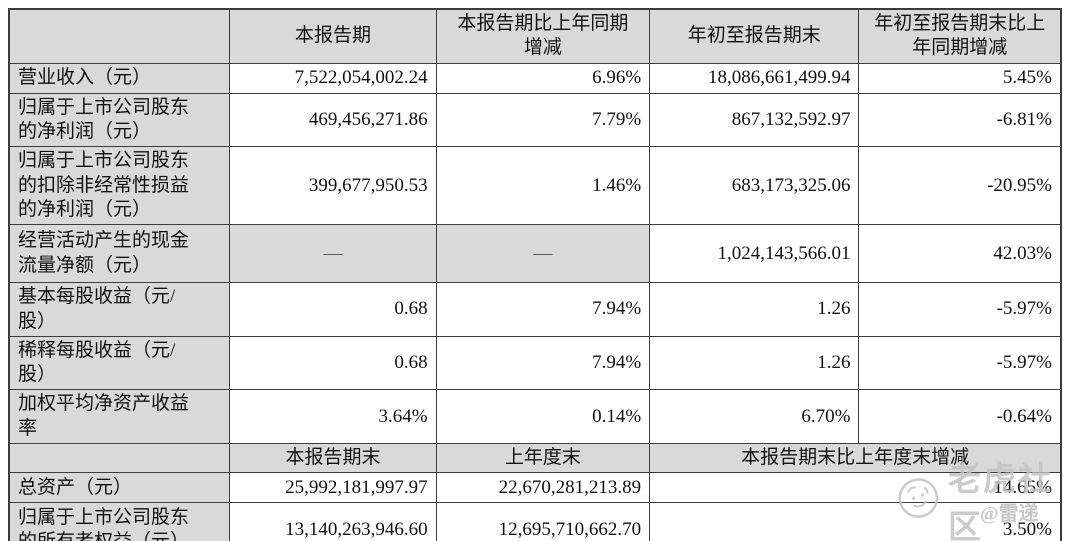  Describe the element at coordinates (855, 488) in the screenshot. I see `value-cell: 14.65%` at that location.